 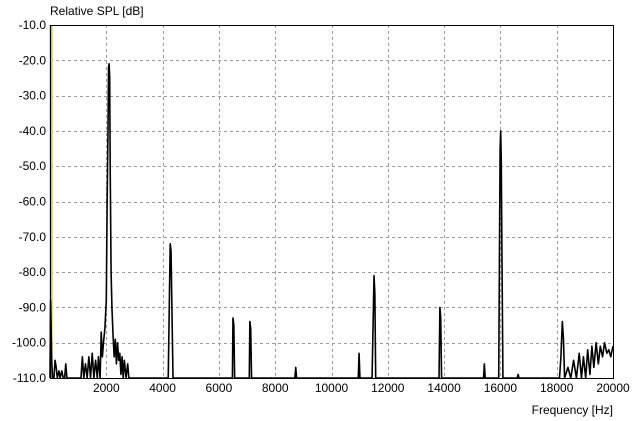 I want to click on y-tick-label: -20.0, so click(x=33, y=60).